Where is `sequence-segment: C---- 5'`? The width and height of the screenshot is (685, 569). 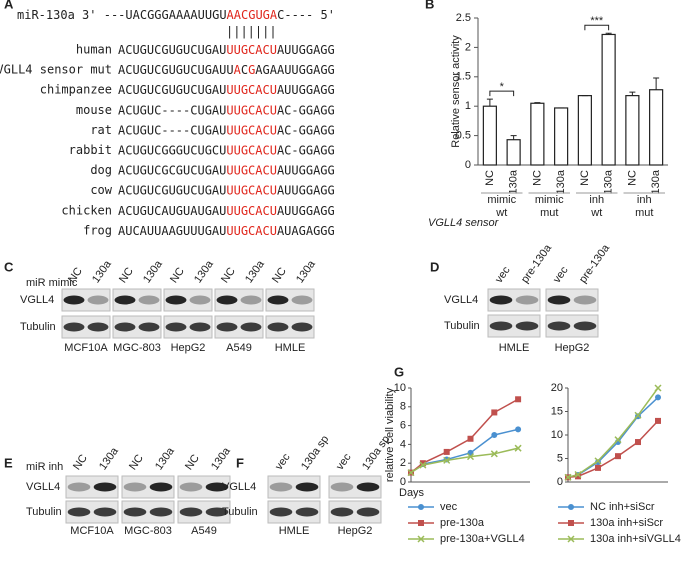
sequence-segment: C---- 5' is located at coordinates (306, 15).